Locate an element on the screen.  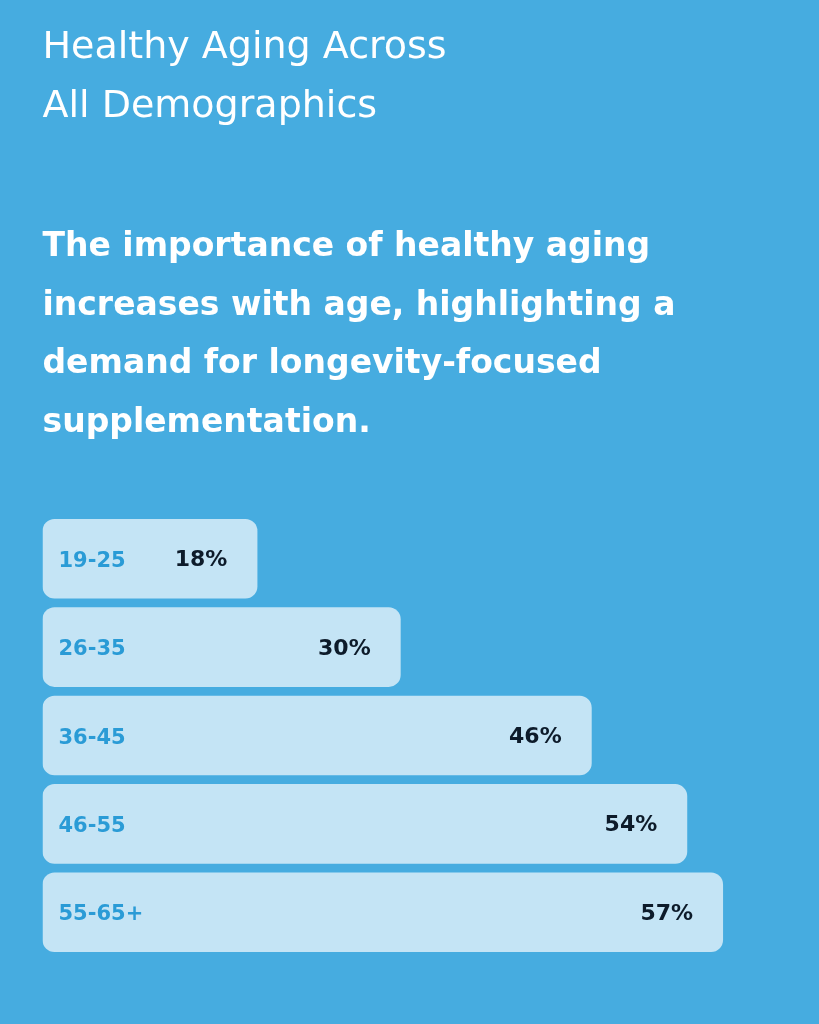
y-tick-label: 19-25 is located at coordinates (92, 559).